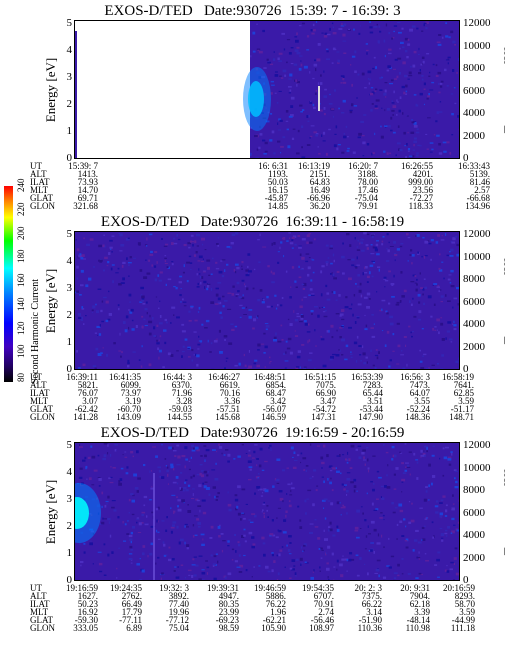 The width and height of the screenshot is (505, 649). Describe the element at coordinates (229, 393) in the screenshot. I see `table-cell: 70.16` at that location.